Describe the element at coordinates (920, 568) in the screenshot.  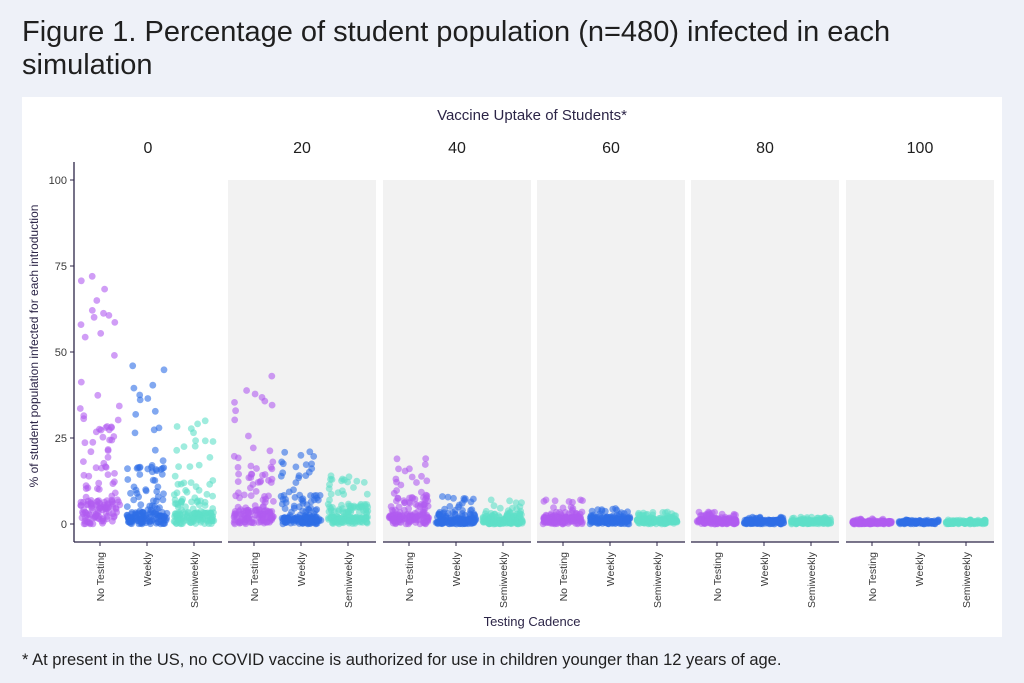
I see `x-tick-label: Weekly` at that location.